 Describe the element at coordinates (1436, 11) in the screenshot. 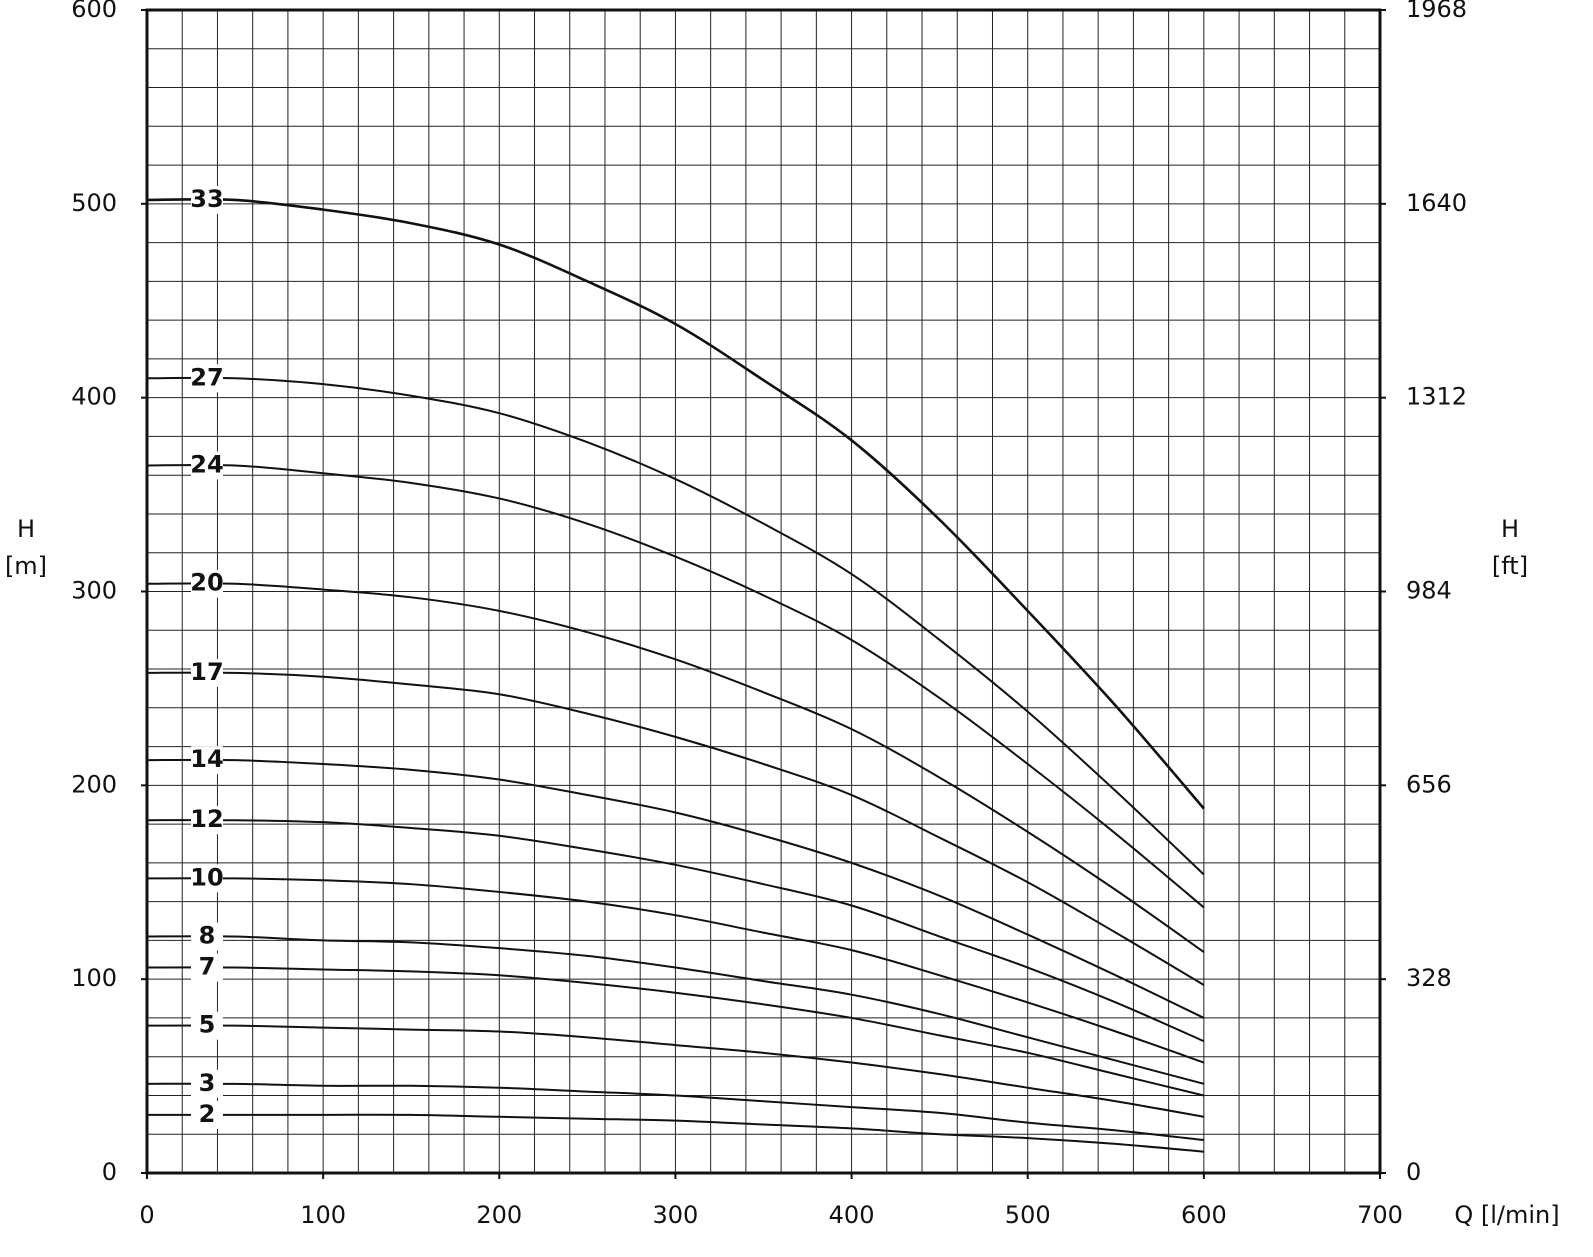

I see `y2-tick-label: 1968` at that location.